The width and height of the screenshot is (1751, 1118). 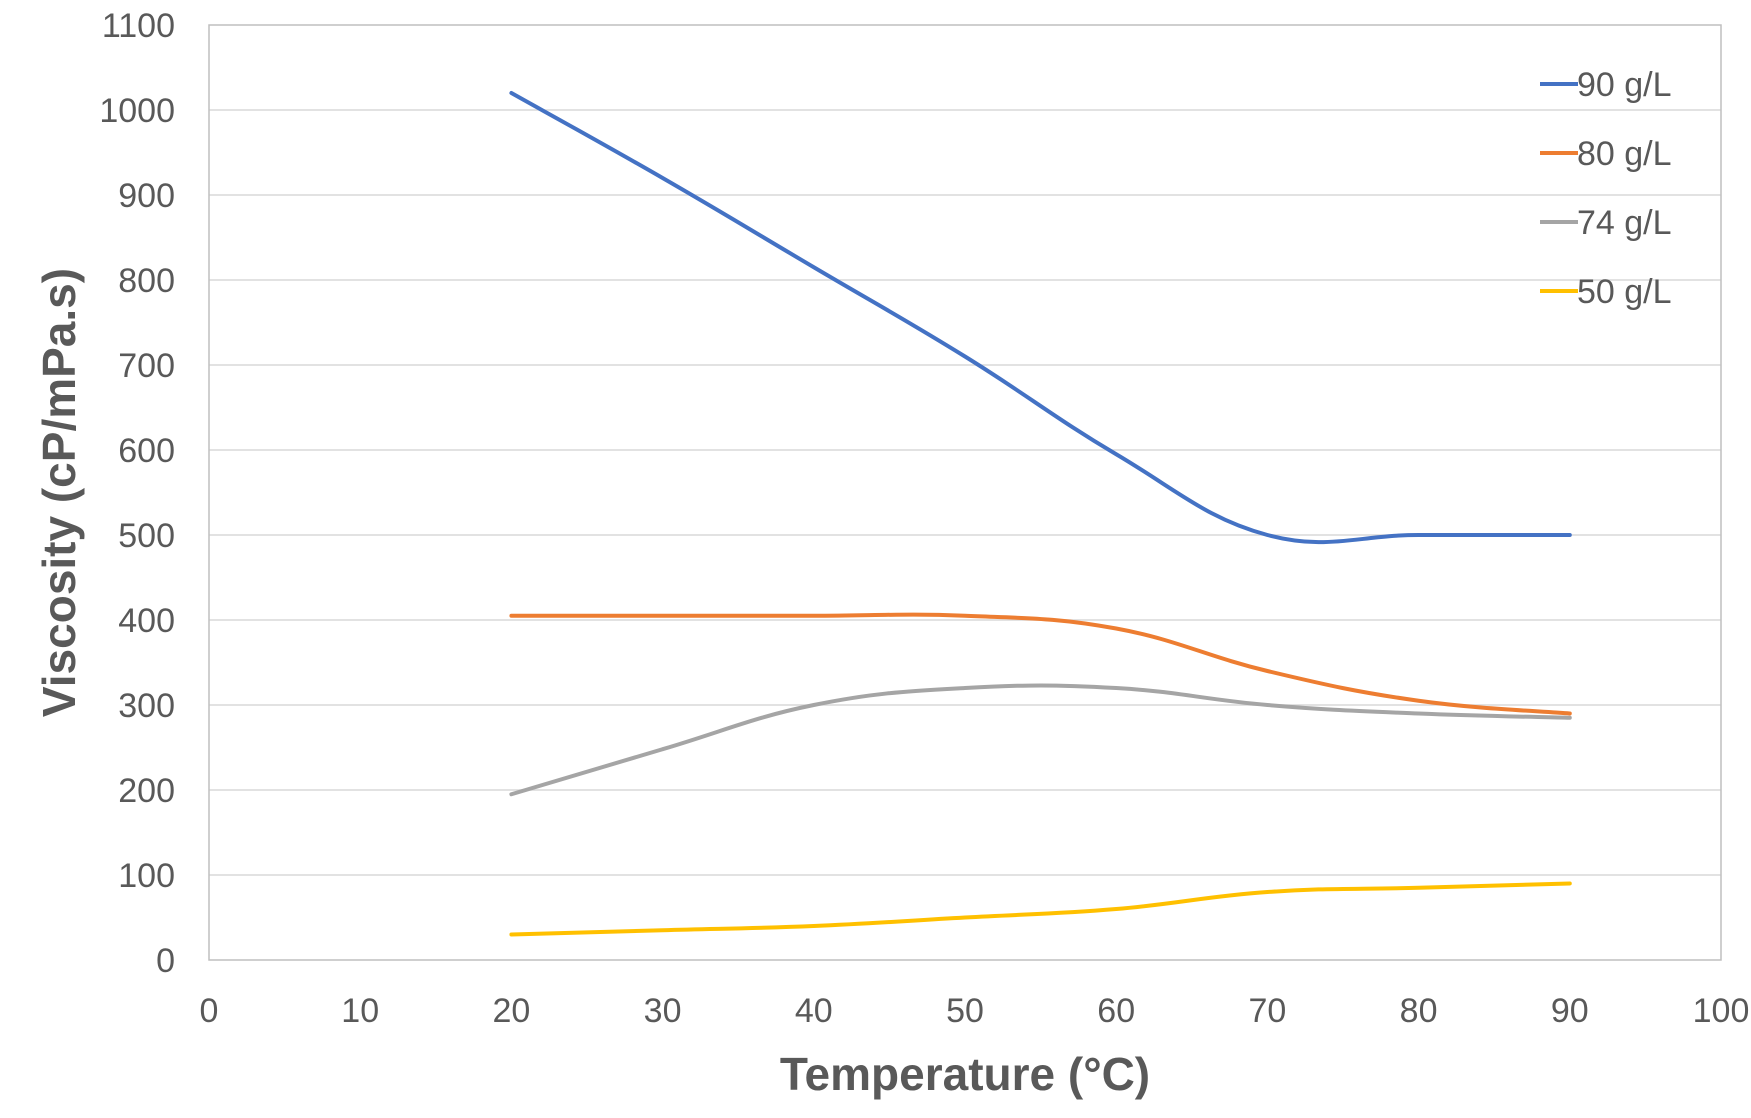 What do you see at coordinates (1721, 1011) in the screenshot?
I see `x-tick-label: 100` at bounding box center [1721, 1011].